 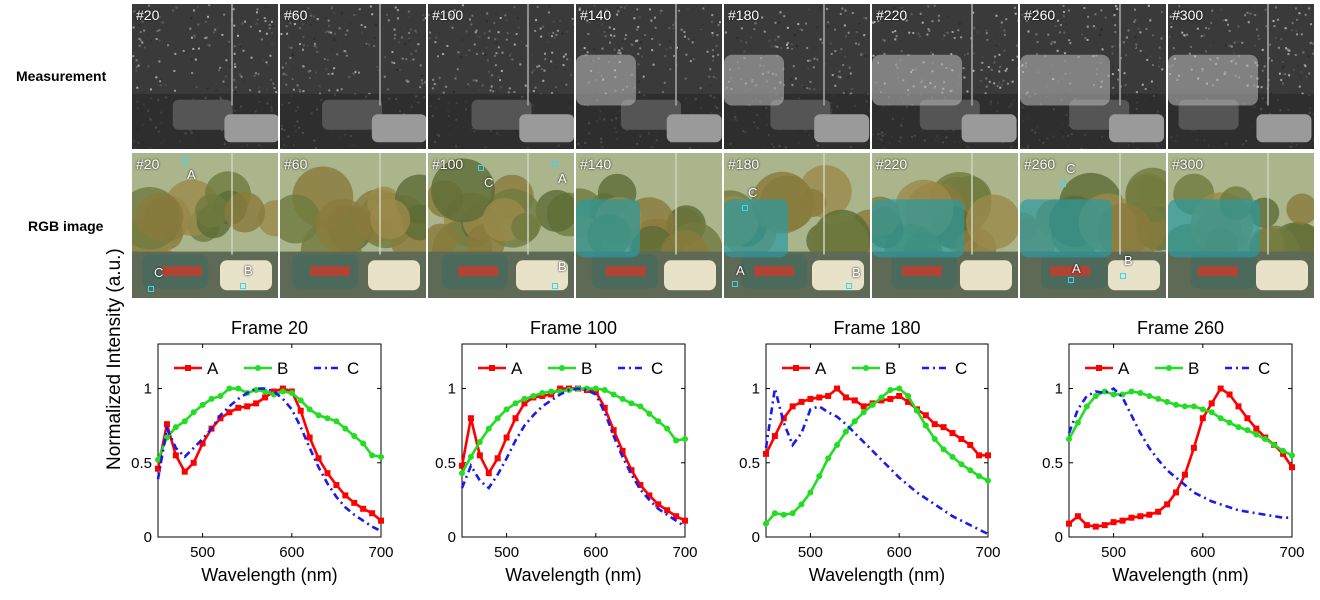 I want to click on rgb-image-tile: #180 C A B, so click(x=797, y=225).